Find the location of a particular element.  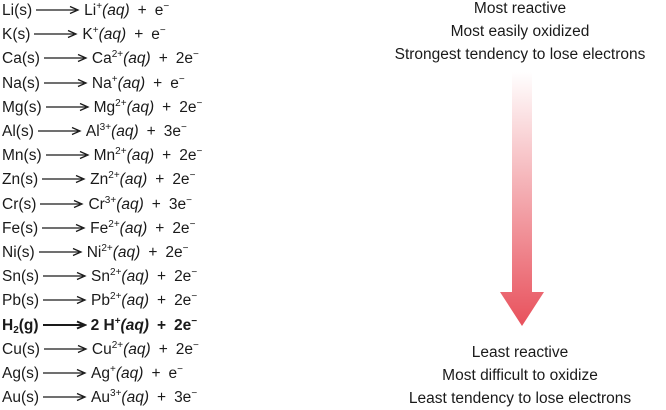

electrons: e is located at coordinates (174, 83).